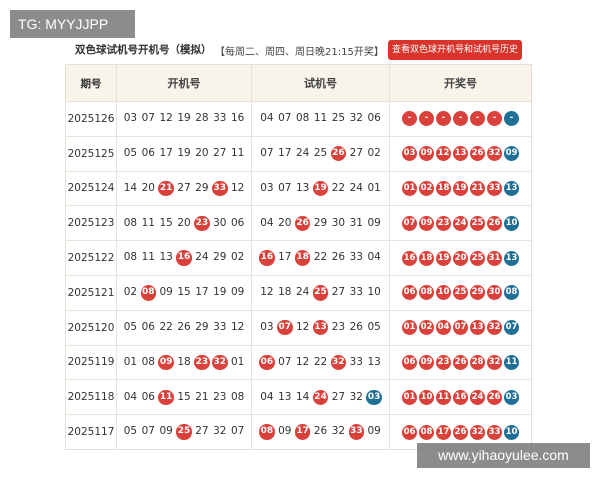 The image size is (600, 480). Describe the element at coordinates (494, 258) in the screenshot. I see `red-ball: 31` at that location.